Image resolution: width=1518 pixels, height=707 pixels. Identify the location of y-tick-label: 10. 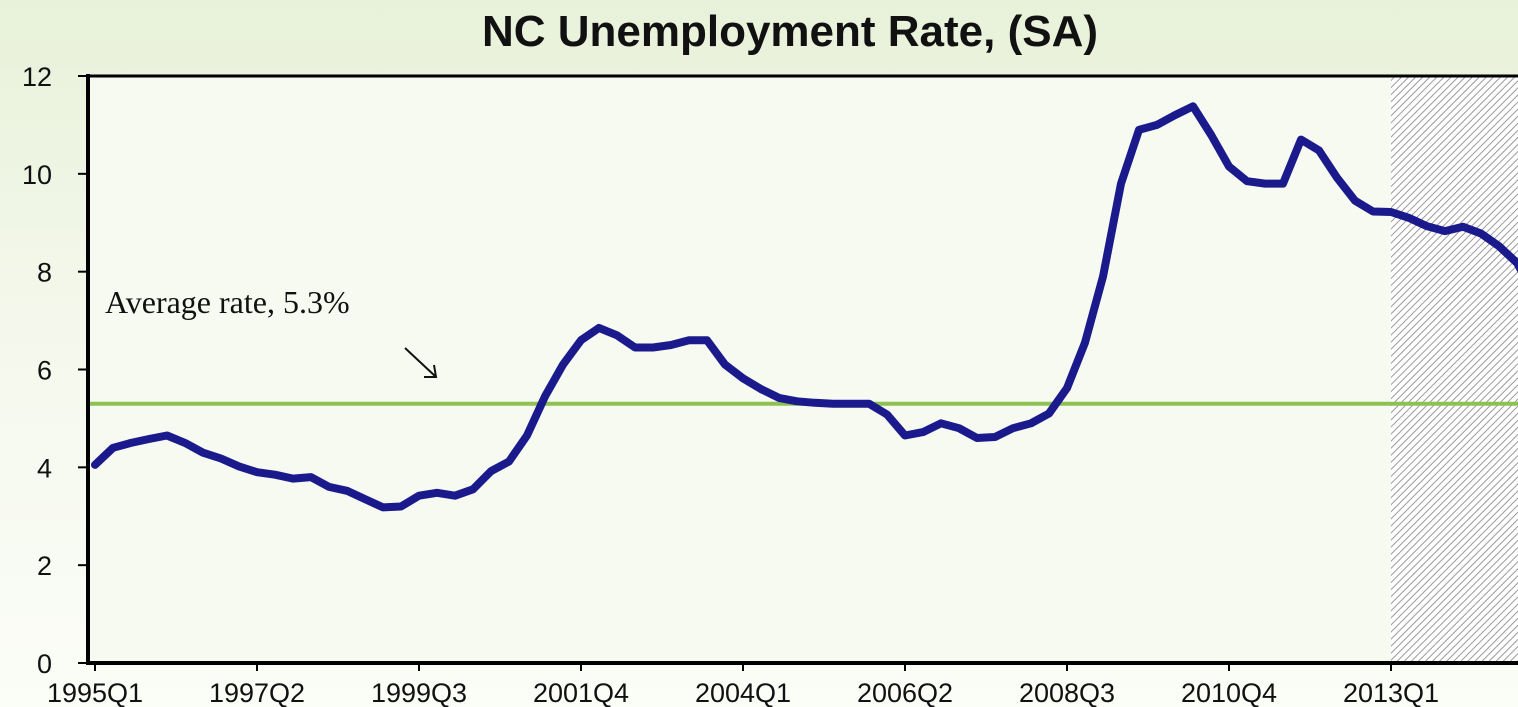
(37, 175).